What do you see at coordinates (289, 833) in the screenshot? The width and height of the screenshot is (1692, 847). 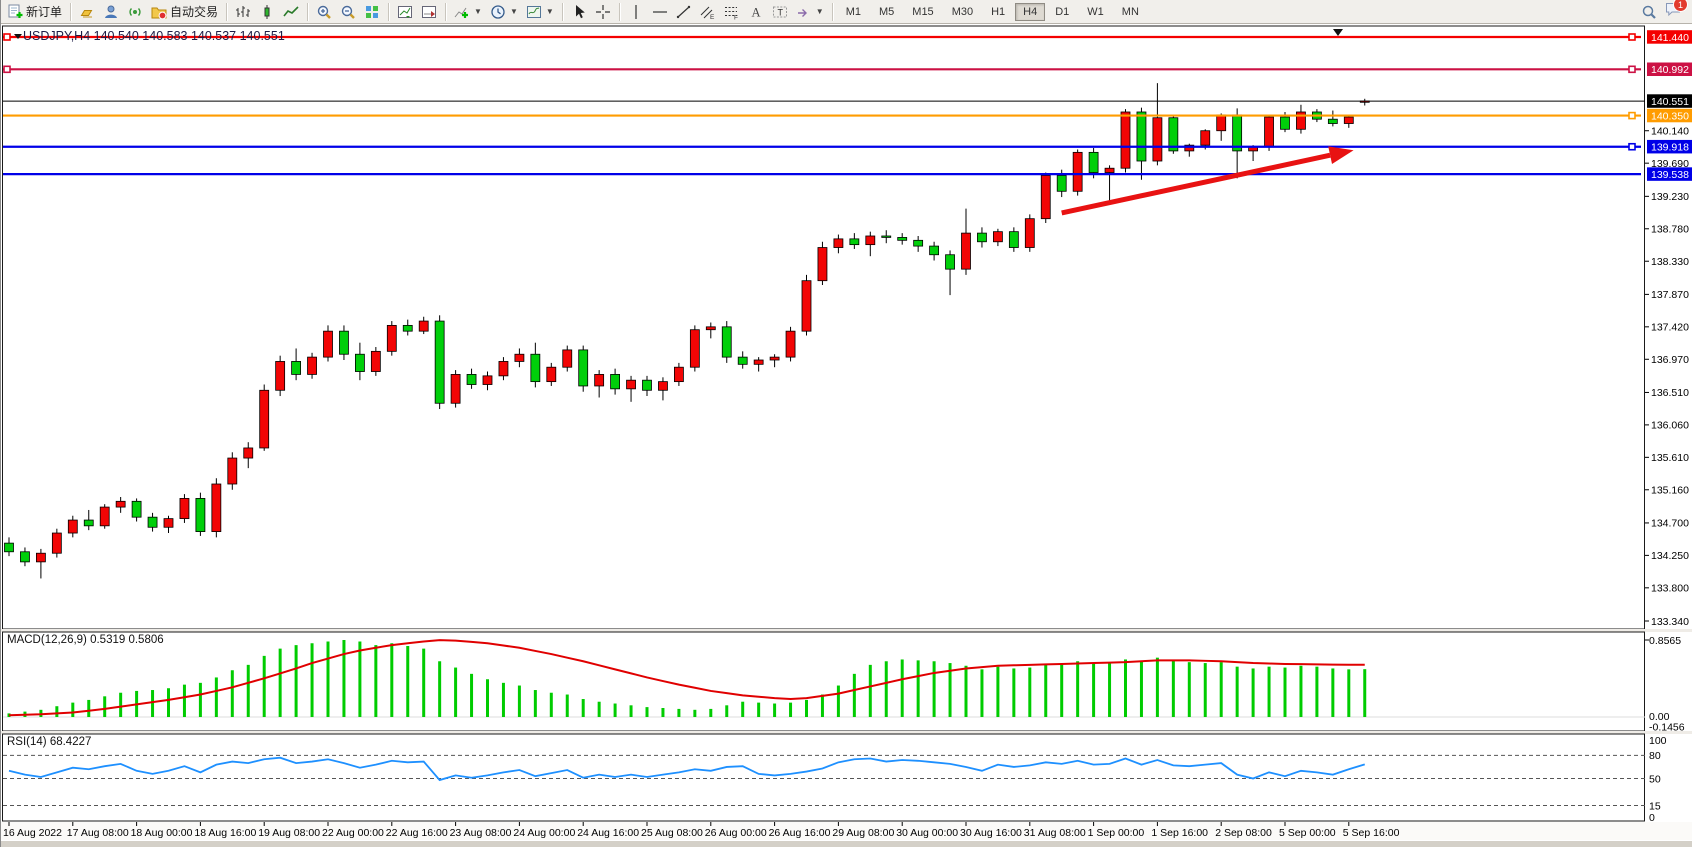 I see `svg-text: 19 Aug 08:00` at bounding box center [289, 833].